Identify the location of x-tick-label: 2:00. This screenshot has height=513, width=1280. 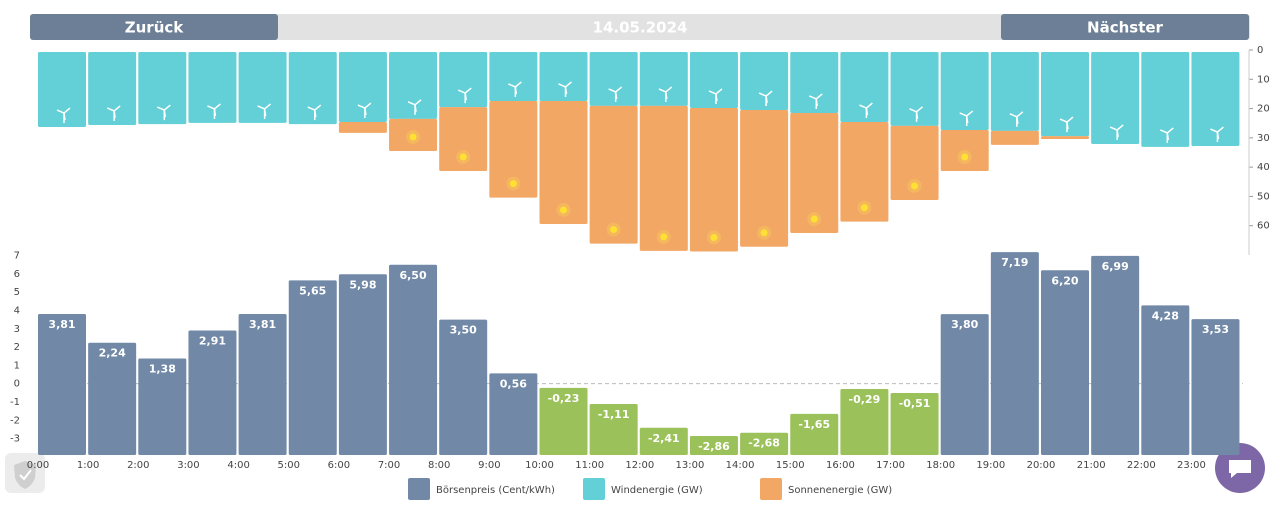
(138, 465).